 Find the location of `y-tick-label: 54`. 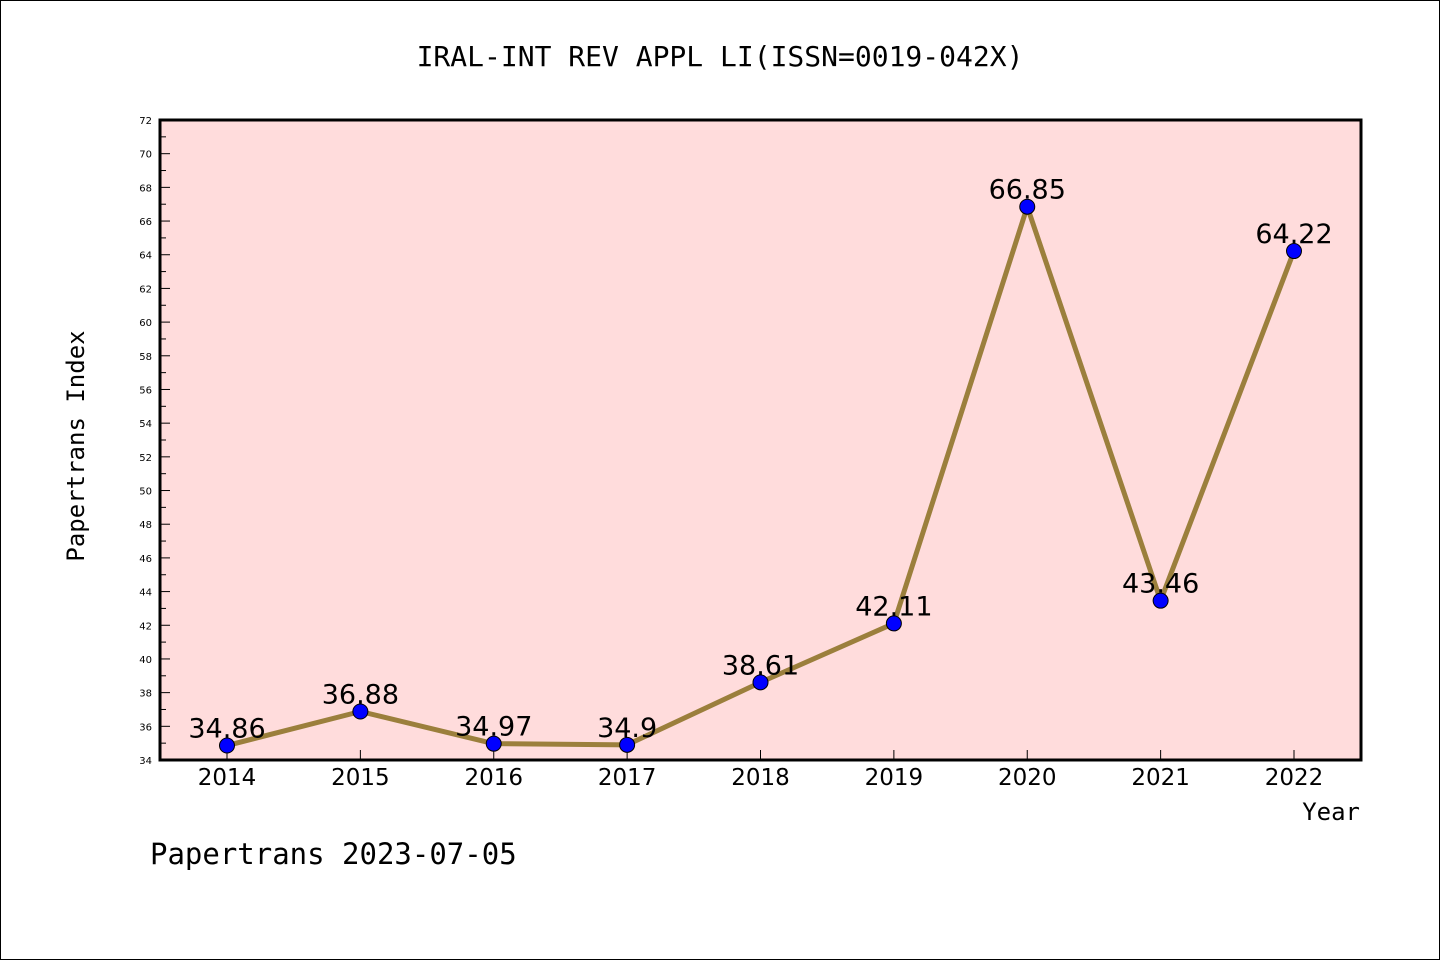

y-tick-label: 54 is located at coordinates (145, 424).